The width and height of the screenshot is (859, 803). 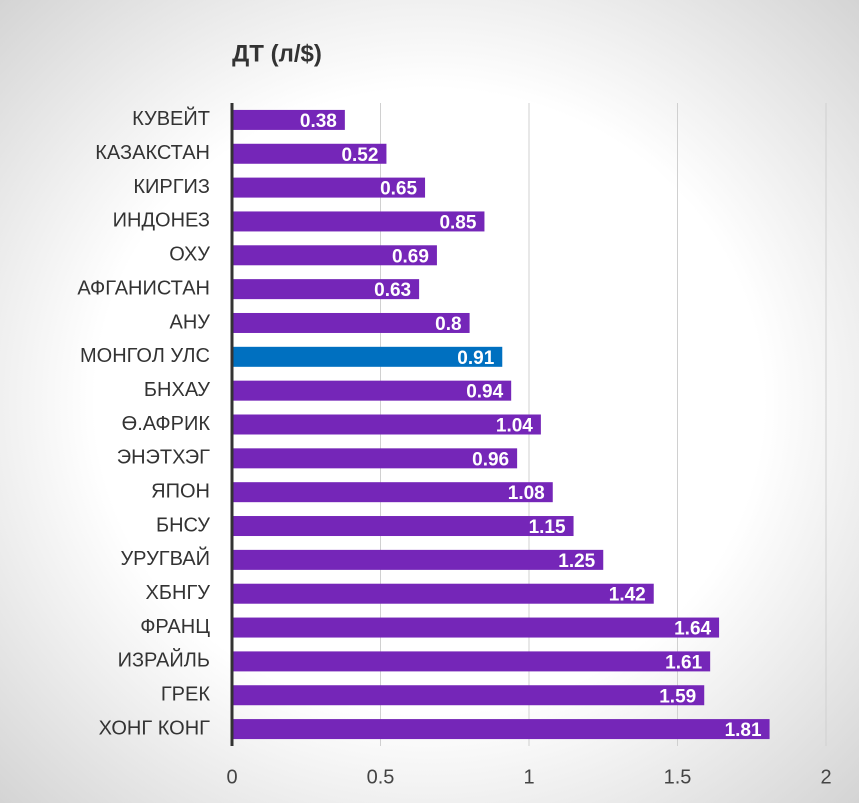 I want to click on y-tick-label: ЭНЭТХЭГ, so click(x=163, y=458).